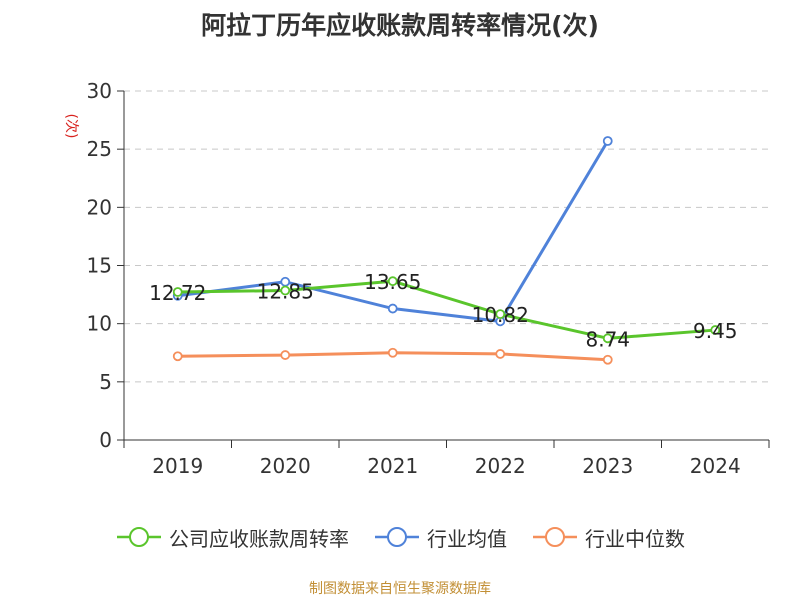  I want to click on data-label: 10.82, so click(500, 315).